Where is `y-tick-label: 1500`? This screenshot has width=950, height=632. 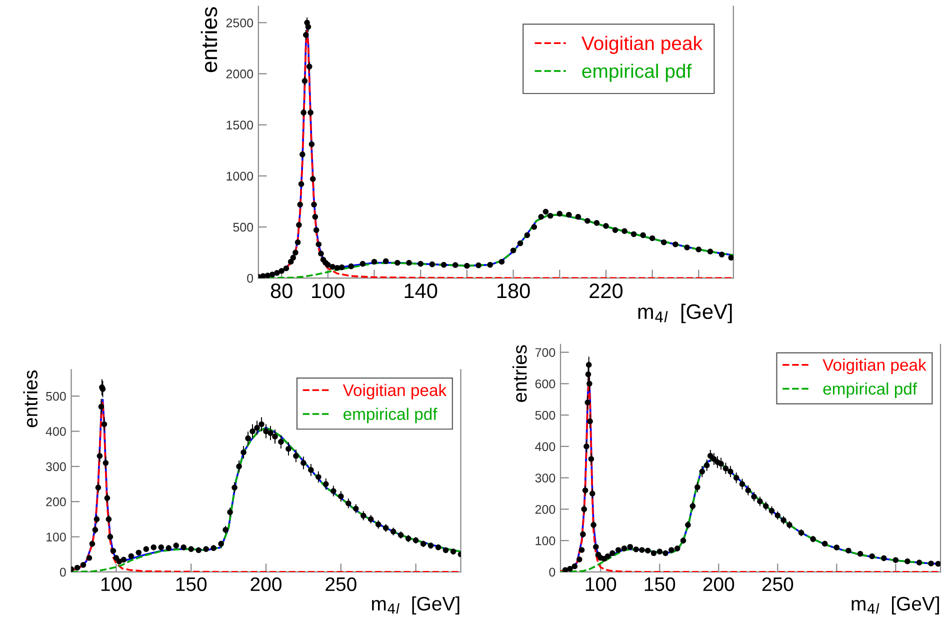
y-tick-label: 1500 is located at coordinates (240, 125).